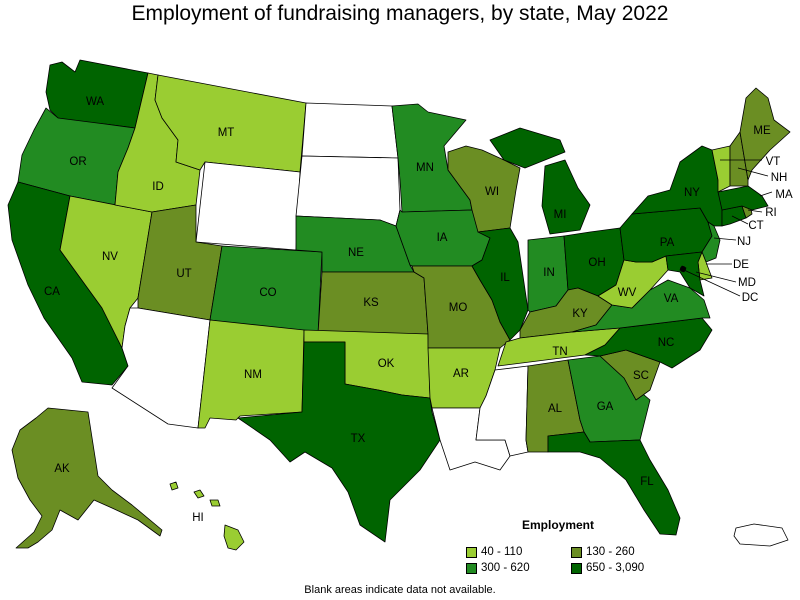 This screenshot has height=600, width=800. Describe the element at coordinates (615, 568) in the screenshot. I see `legend-label: 650 - 3,090` at that location.